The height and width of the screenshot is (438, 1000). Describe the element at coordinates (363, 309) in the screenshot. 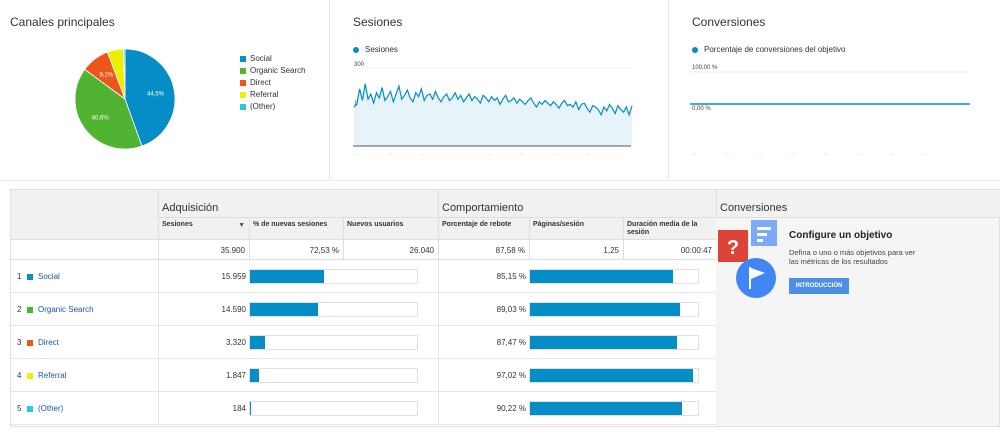

I see `table-row: 2 Organic Search 14.590 89,03 %` at that location.